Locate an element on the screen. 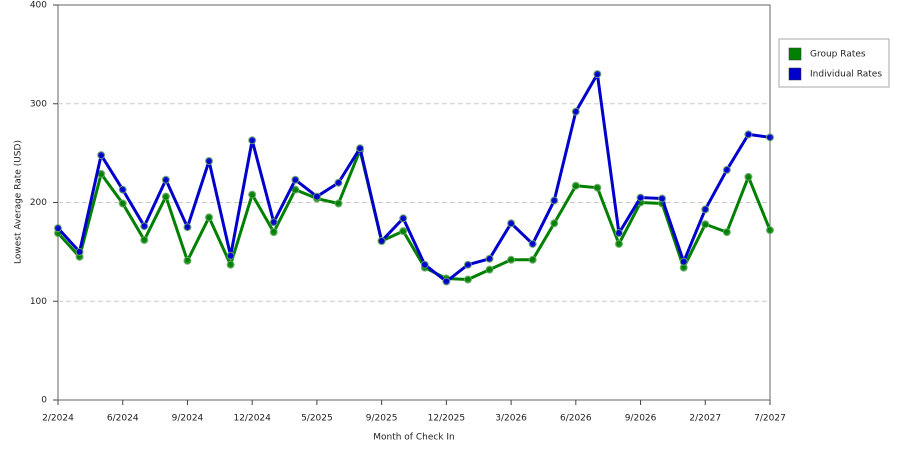 The image size is (900, 450). y-tick-label: 100 is located at coordinates (38, 302).